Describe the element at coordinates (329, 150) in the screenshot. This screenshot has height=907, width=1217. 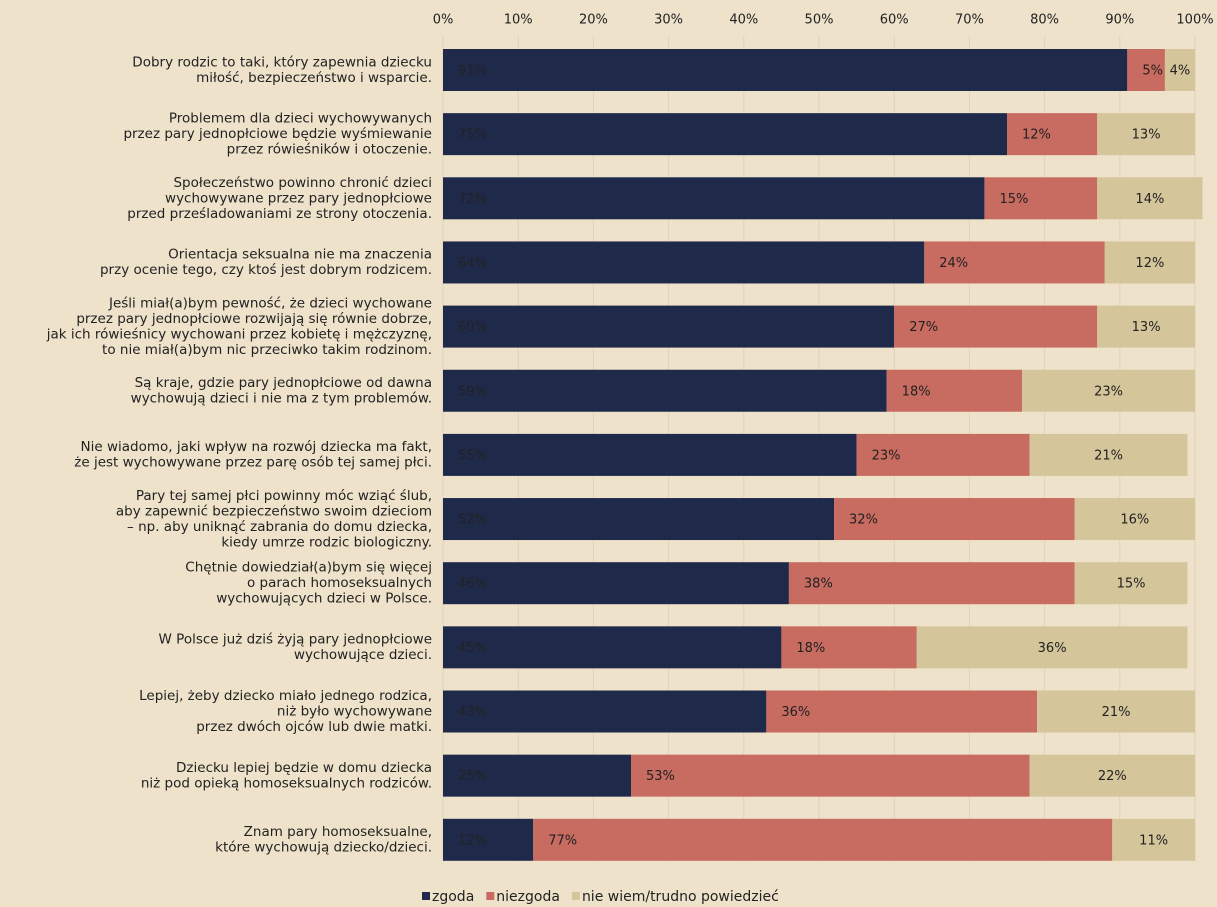
I see `category-label: przez rówieśników i otoczenie.` at that location.